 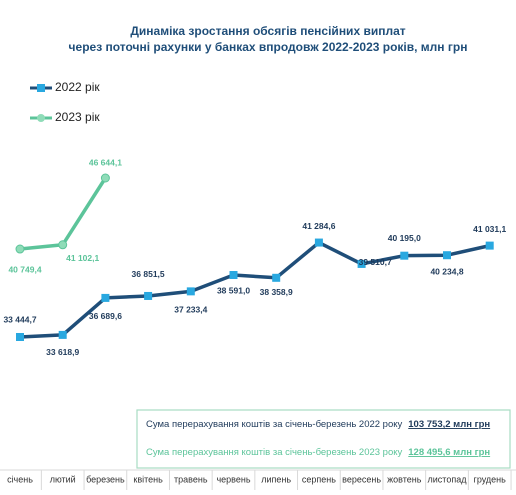 What do you see at coordinates (77, 87) in the screenshot?
I see `legend-label: 2022 рік` at bounding box center [77, 87].